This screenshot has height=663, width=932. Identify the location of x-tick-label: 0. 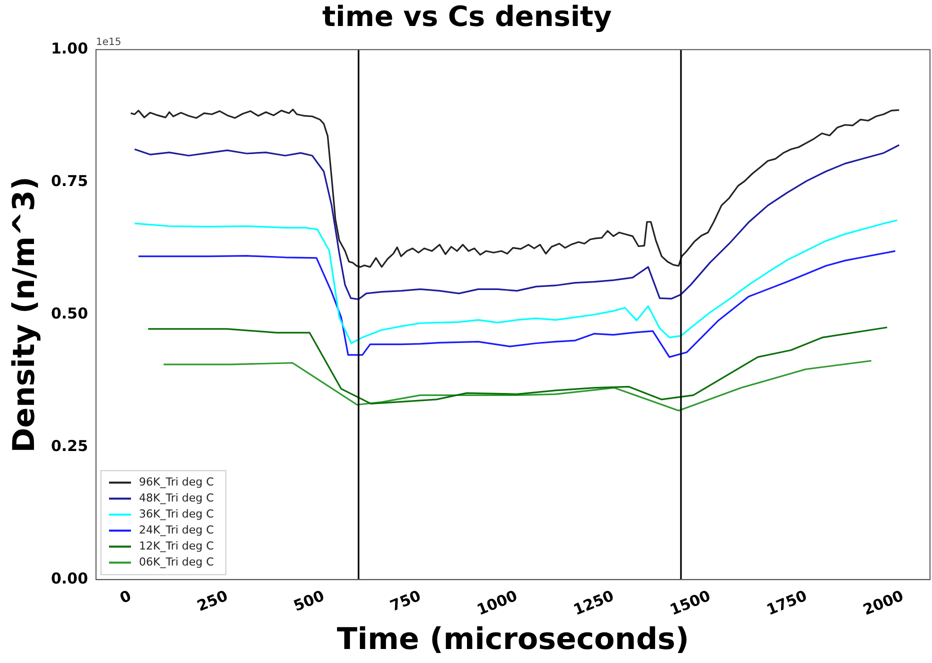
(125, 597).